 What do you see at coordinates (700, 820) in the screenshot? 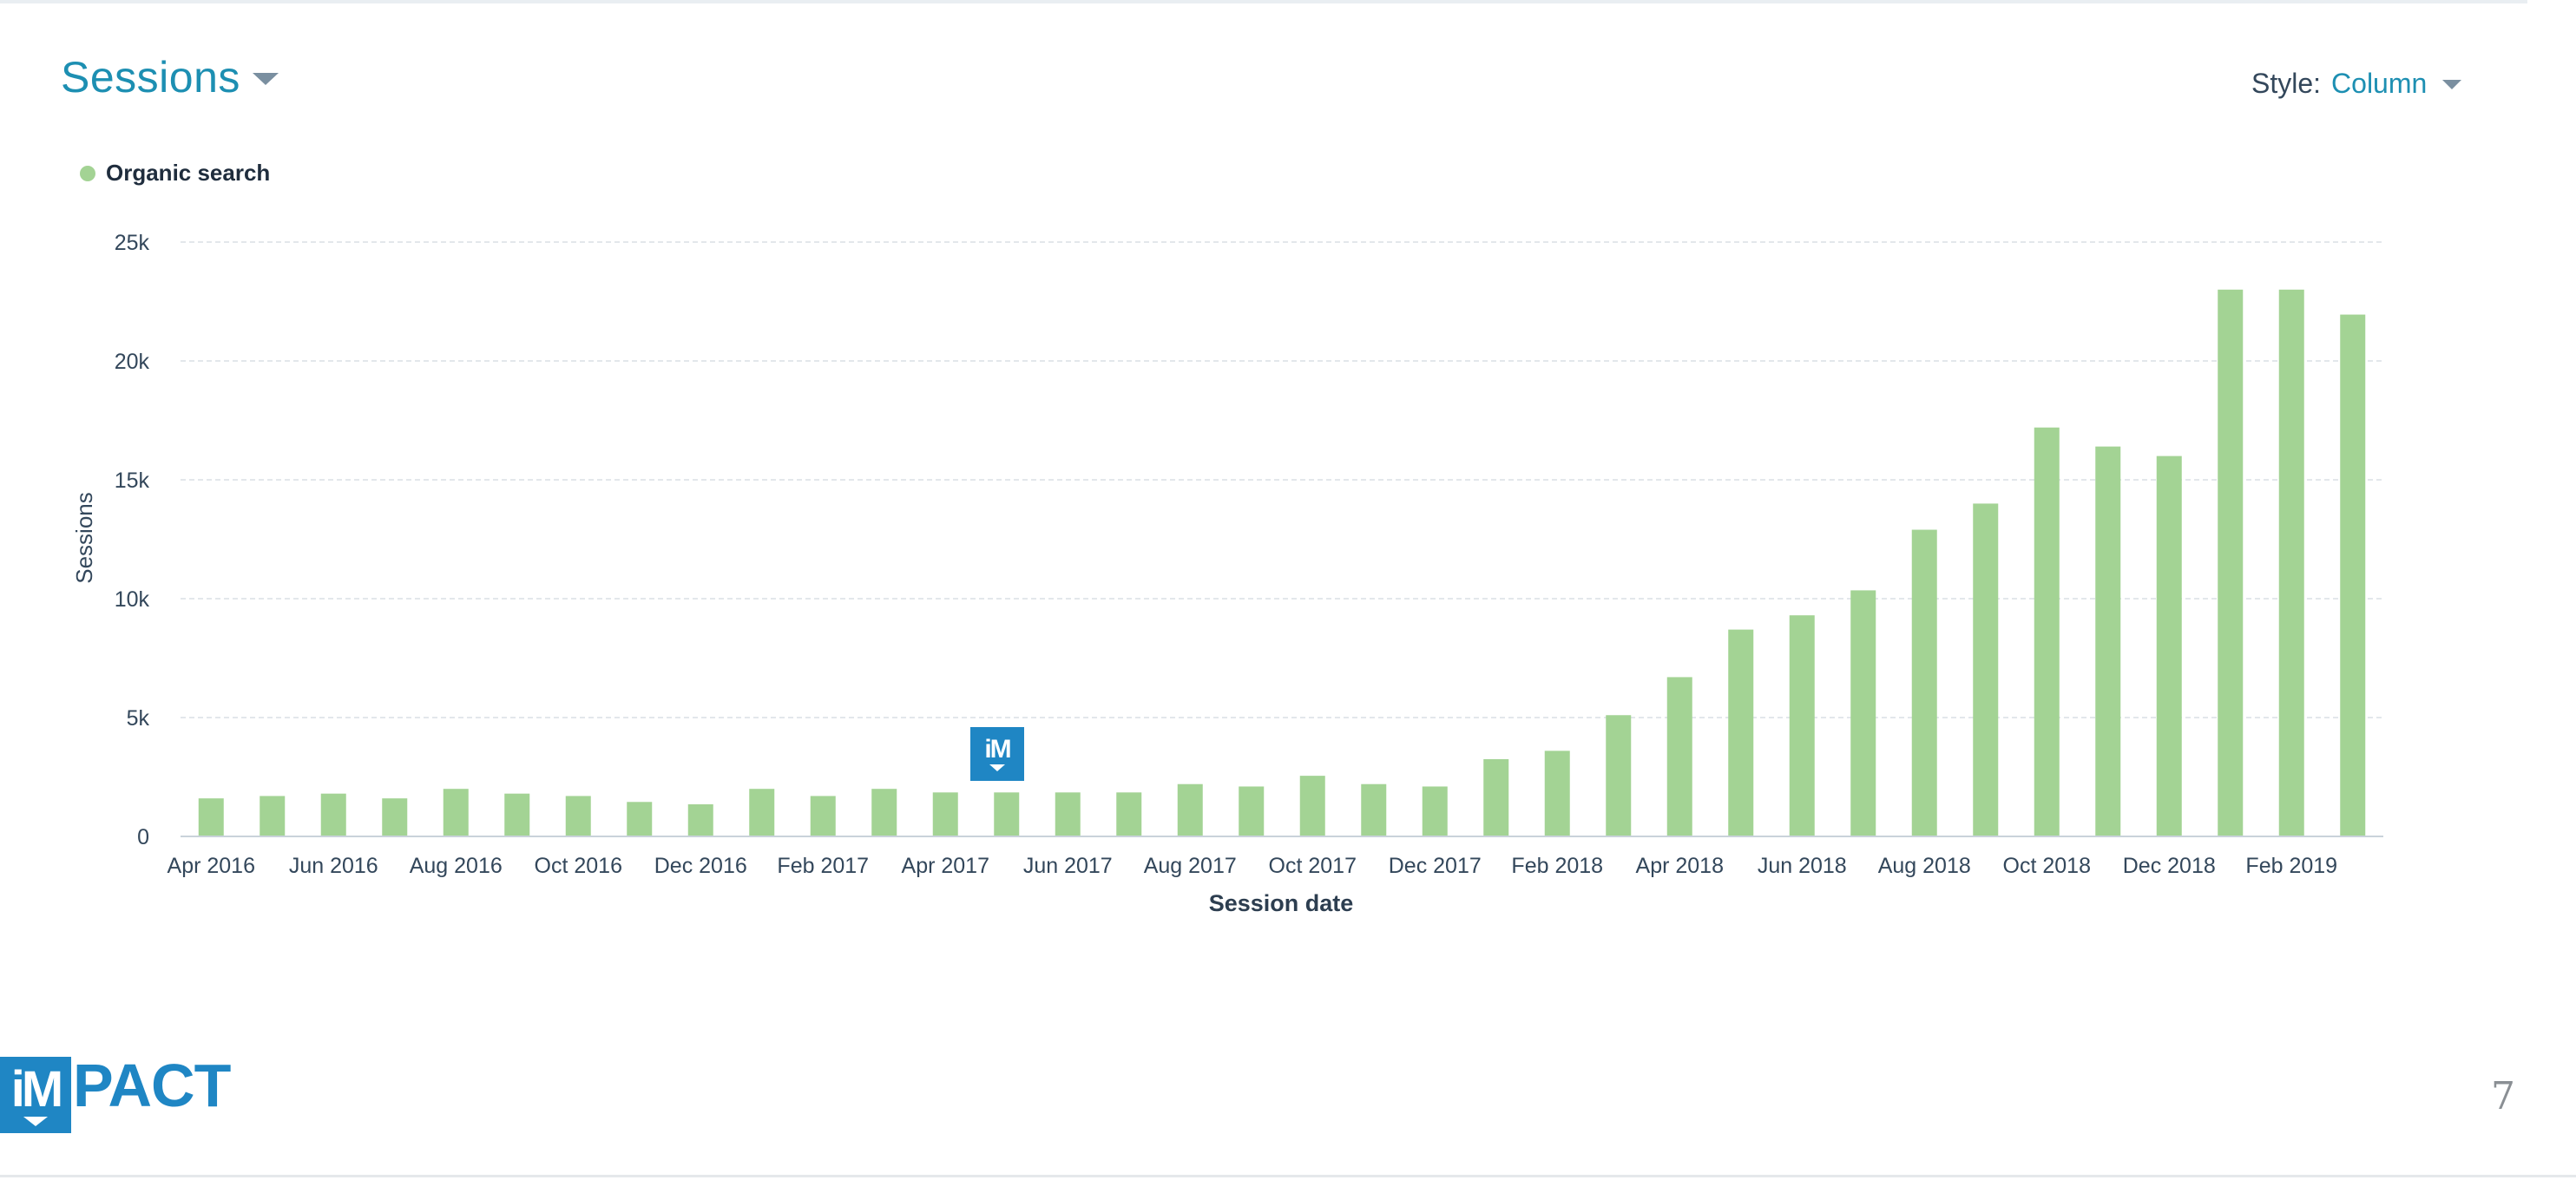
I see `bar-dec-2016` at bounding box center [700, 820].